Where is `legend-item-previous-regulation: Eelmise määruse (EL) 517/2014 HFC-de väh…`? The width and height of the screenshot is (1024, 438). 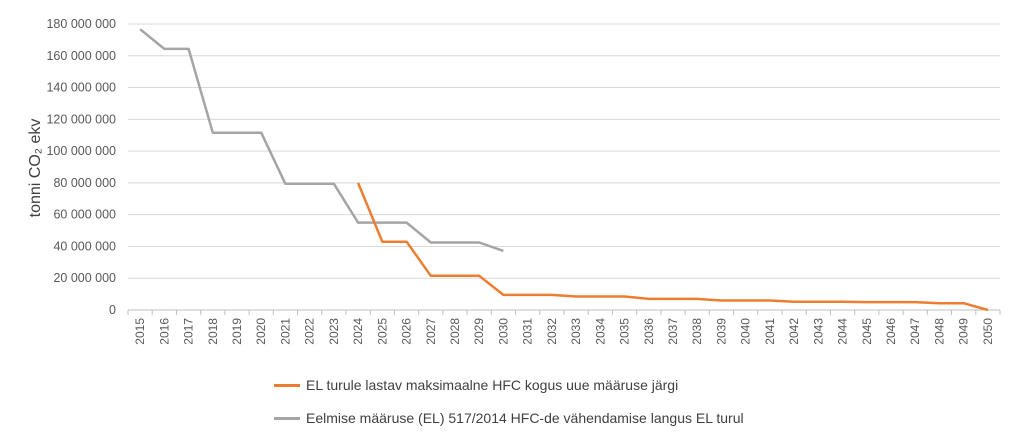
legend-item-previous-regulation: Eelmise määruse (EL) 517/2014 HFC-de väh… is located at coordinates (574, 418).